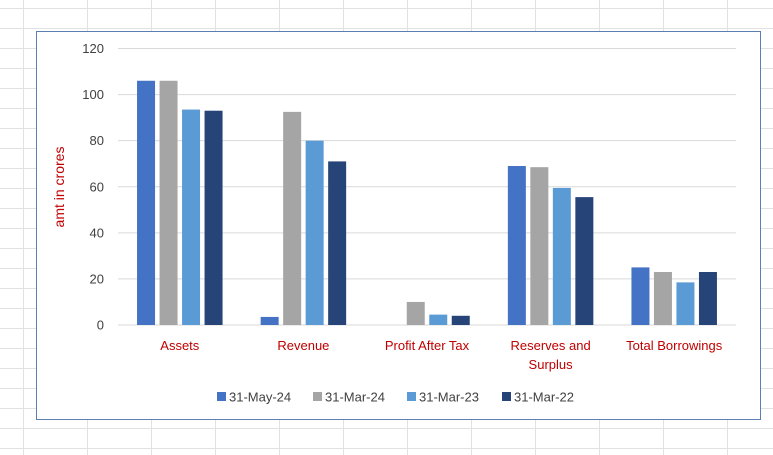 The width and height of the screenshot is (773, 455). I want to click on x-category-label: Profit After Tax, so click(427, 345).